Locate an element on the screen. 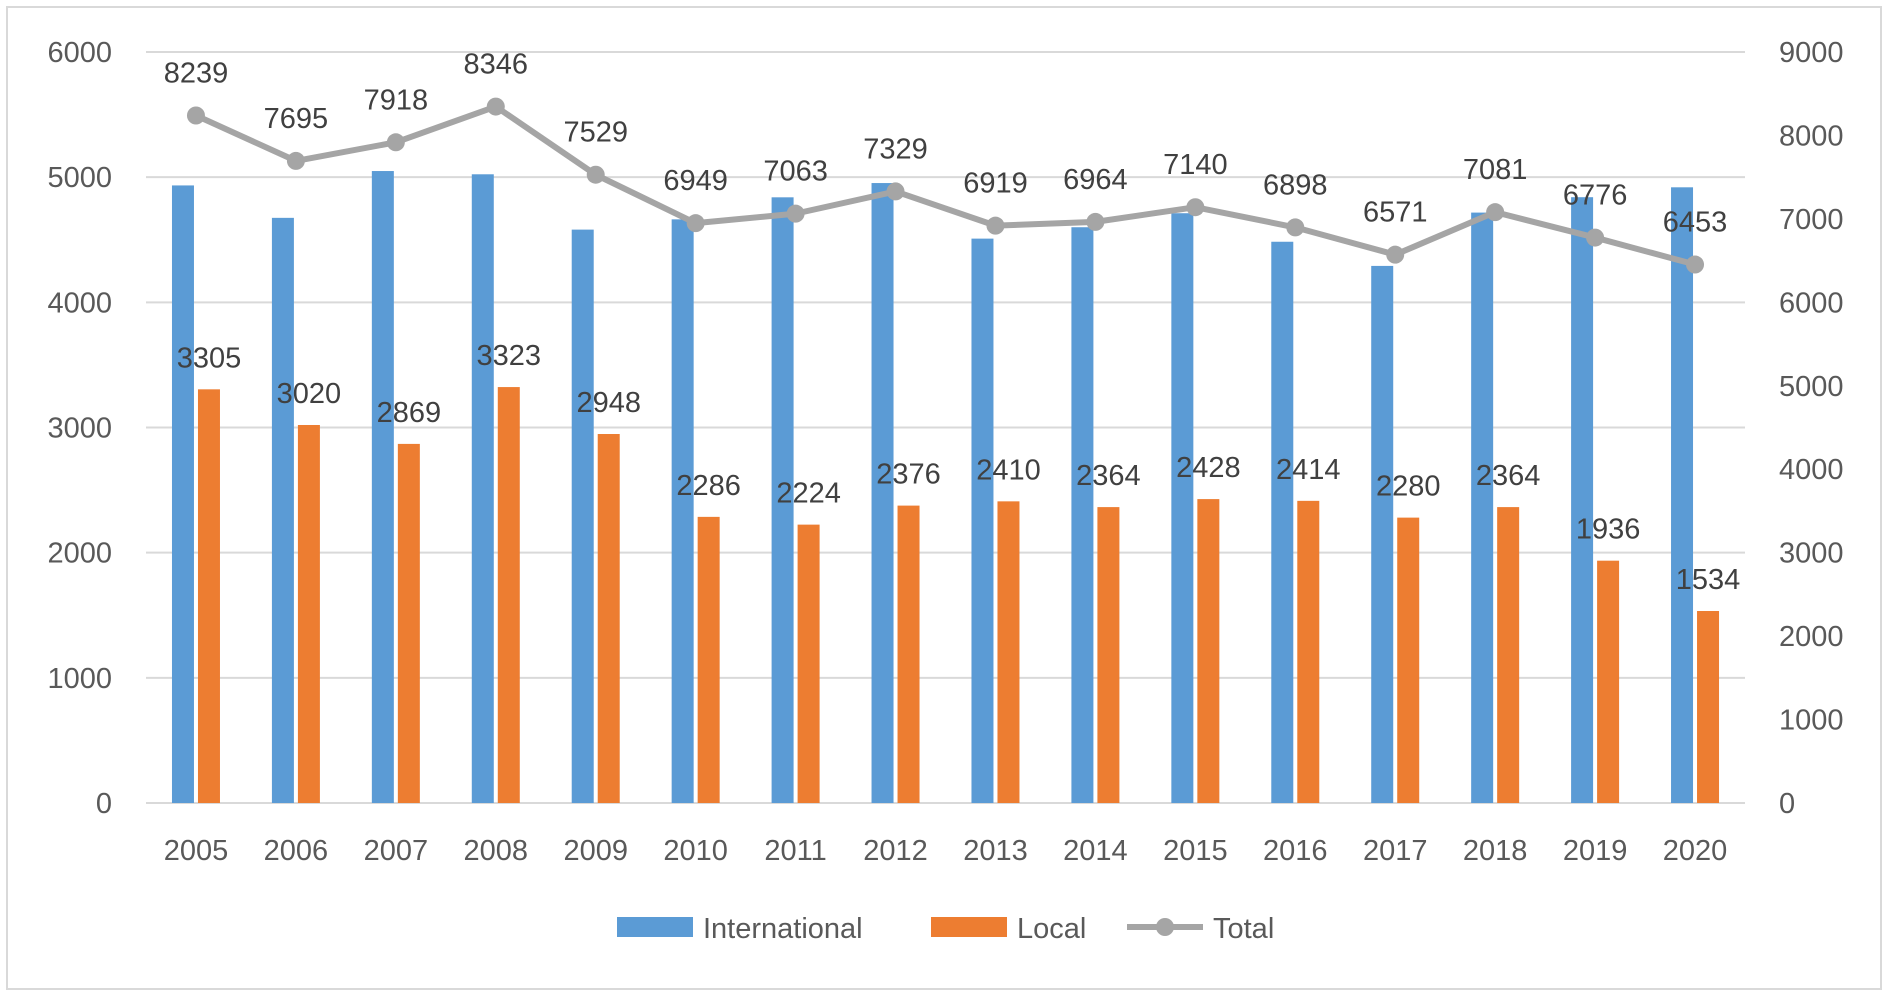  x-tick-label: 2008 is located at coordinates (496, 851).